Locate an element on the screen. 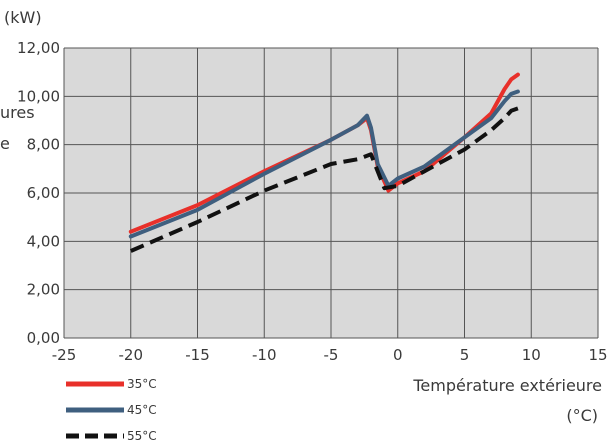  y-tick-label: 6,00 is located at coordinates (43, 193).